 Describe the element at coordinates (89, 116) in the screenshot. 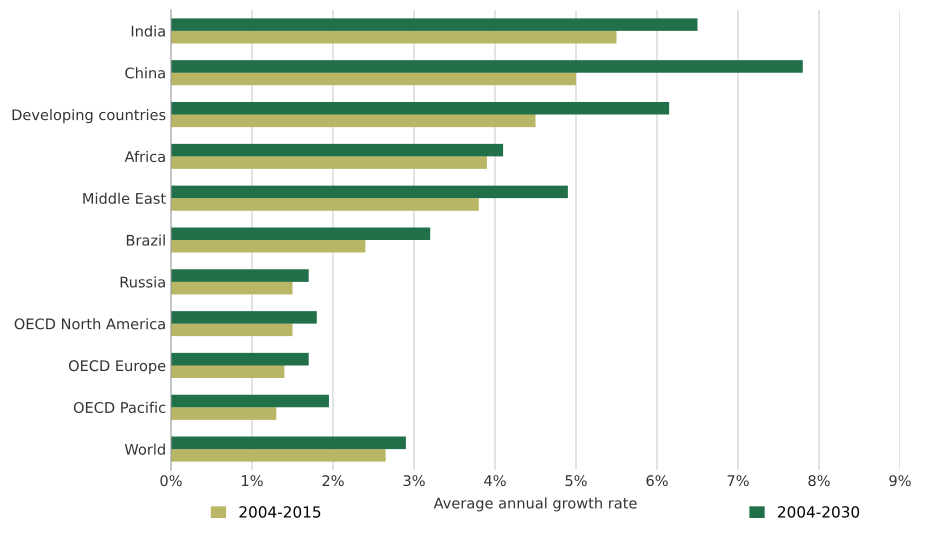

I see `y-tick-label: Developing countries` at that location.